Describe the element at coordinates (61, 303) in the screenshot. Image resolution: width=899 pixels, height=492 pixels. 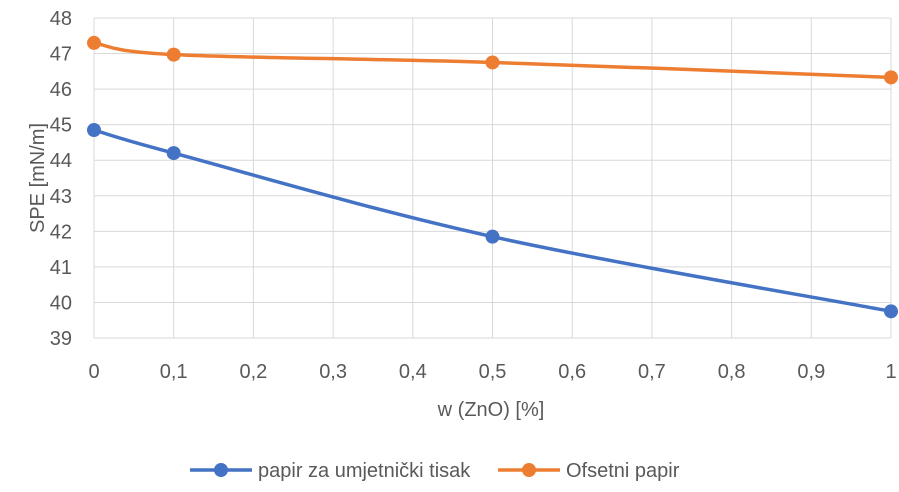
I see `y-tick-label: 40` at that location.